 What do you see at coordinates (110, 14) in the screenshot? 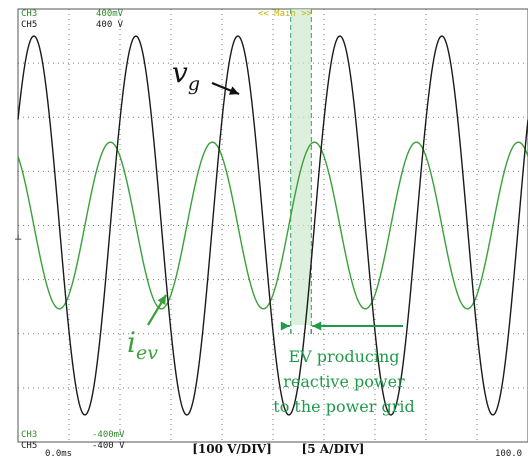
I see `ch3-top-value: 400mV` at bounding box center [110, 14].